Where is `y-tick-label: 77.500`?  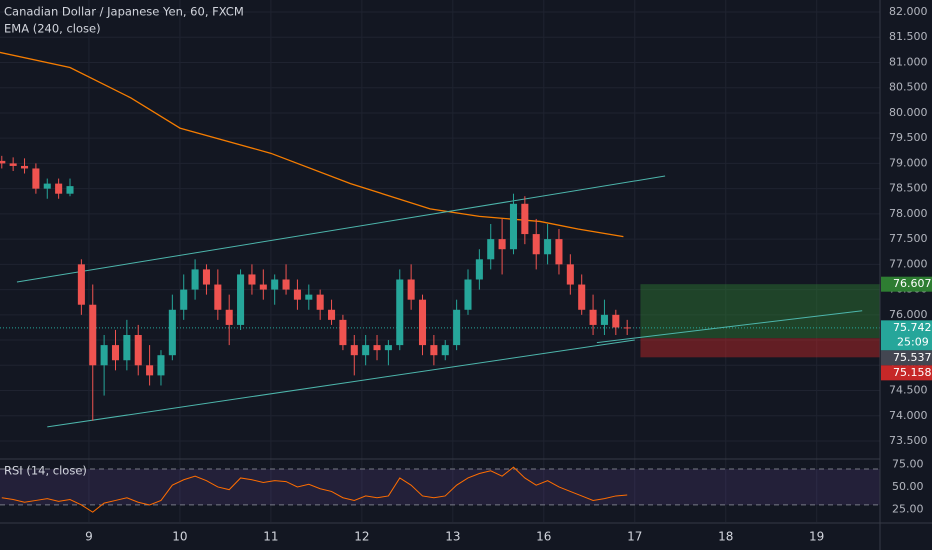 y-tick-label: 77.500 is located at coordinates (908, 238).